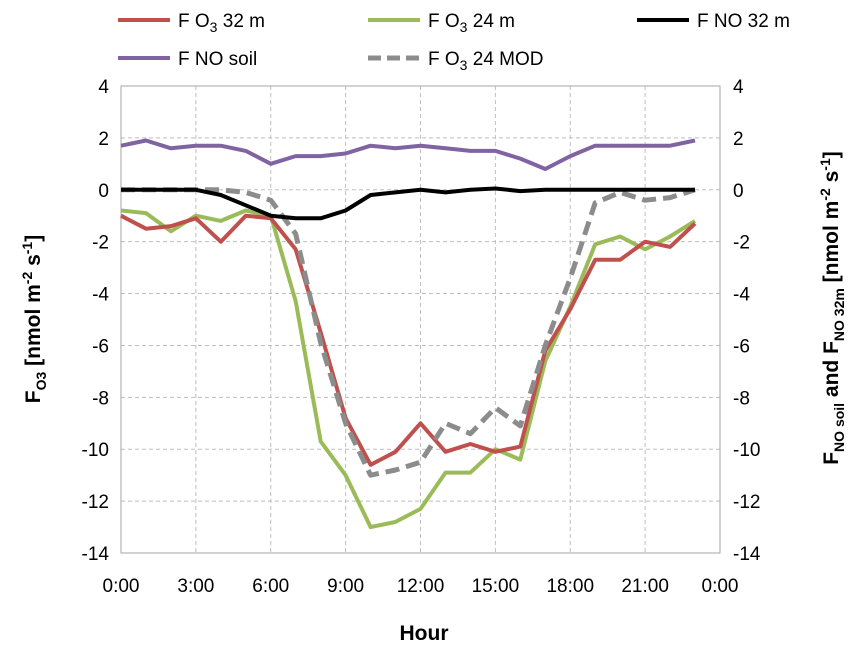 The height and width of the screenshot is (650, 849). I want to click on y-right-tick-label: -10, so click(746, 450).